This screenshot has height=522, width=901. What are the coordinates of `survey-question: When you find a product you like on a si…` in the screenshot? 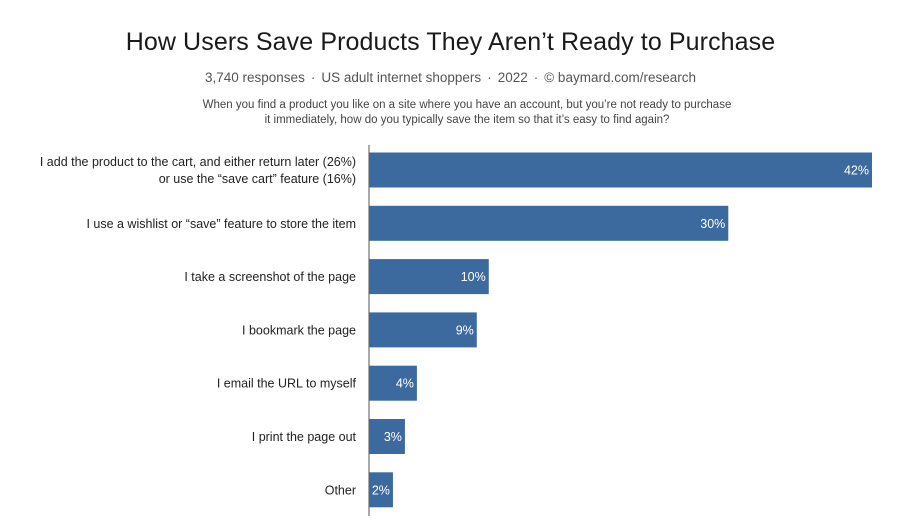 It's located at (467, 112).